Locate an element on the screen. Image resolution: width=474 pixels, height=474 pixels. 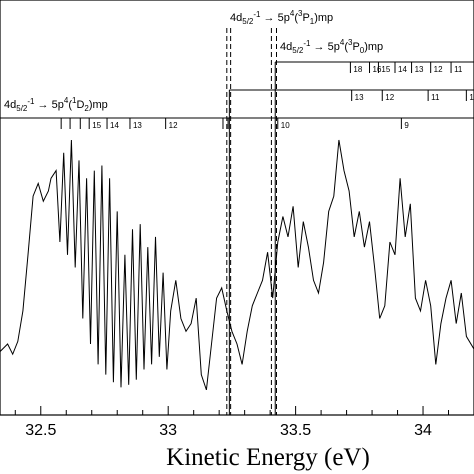
peak-label-p1-1: 12 is located at coordinates (389, 97).